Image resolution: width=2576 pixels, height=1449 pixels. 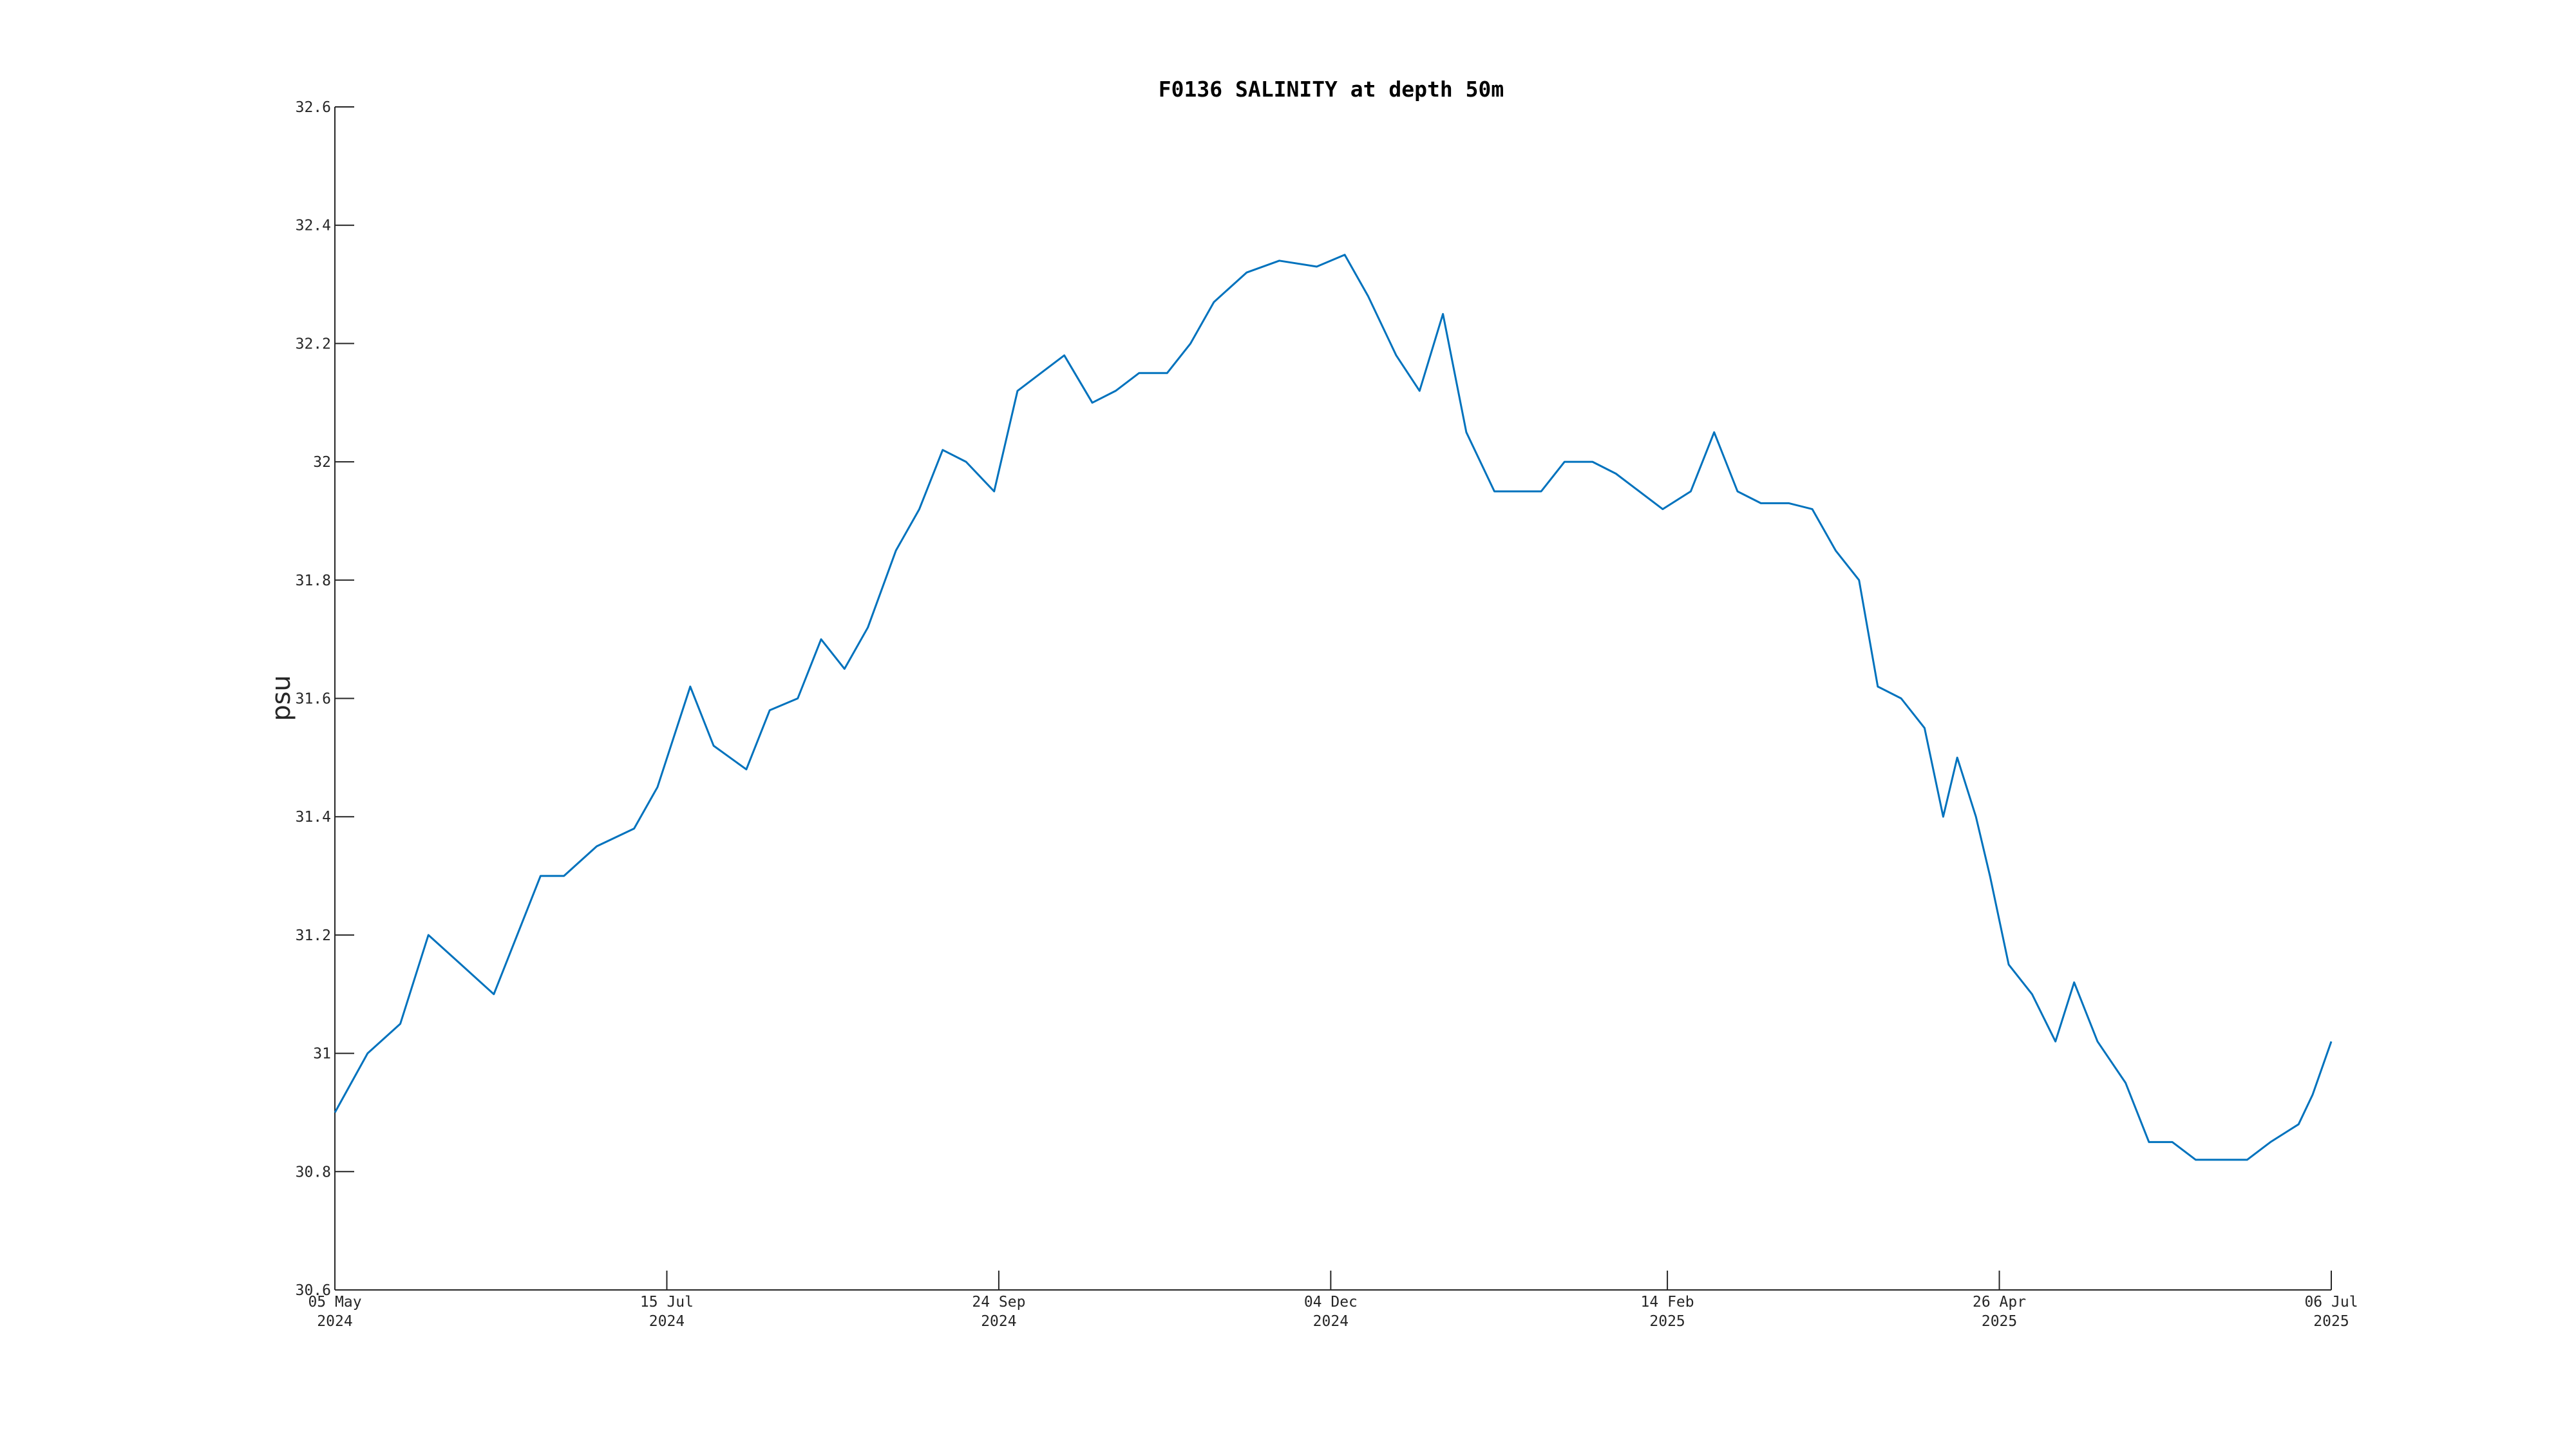 What do you see at coordinates (1331, 89) in the screenshot?
I see `chart-title: F0136 SALINITY at depth 50m` at bounding box center [1331, 89].